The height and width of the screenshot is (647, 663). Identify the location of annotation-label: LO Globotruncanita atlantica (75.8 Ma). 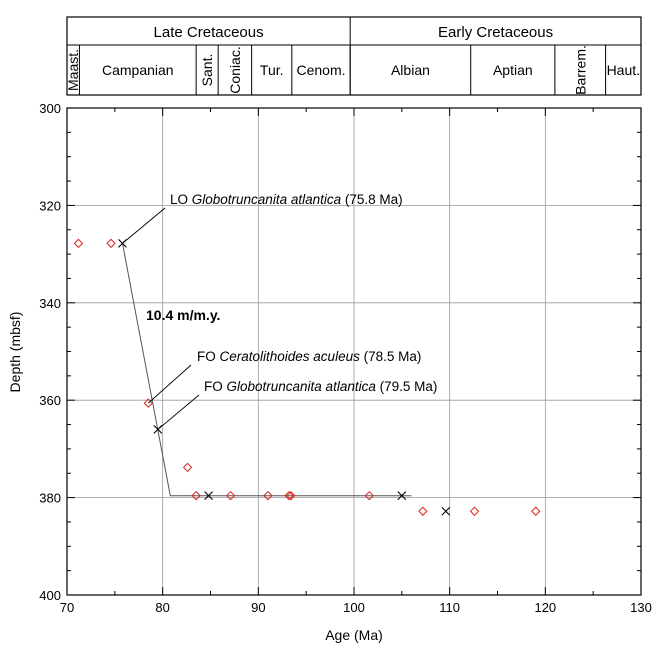
(286, 199).